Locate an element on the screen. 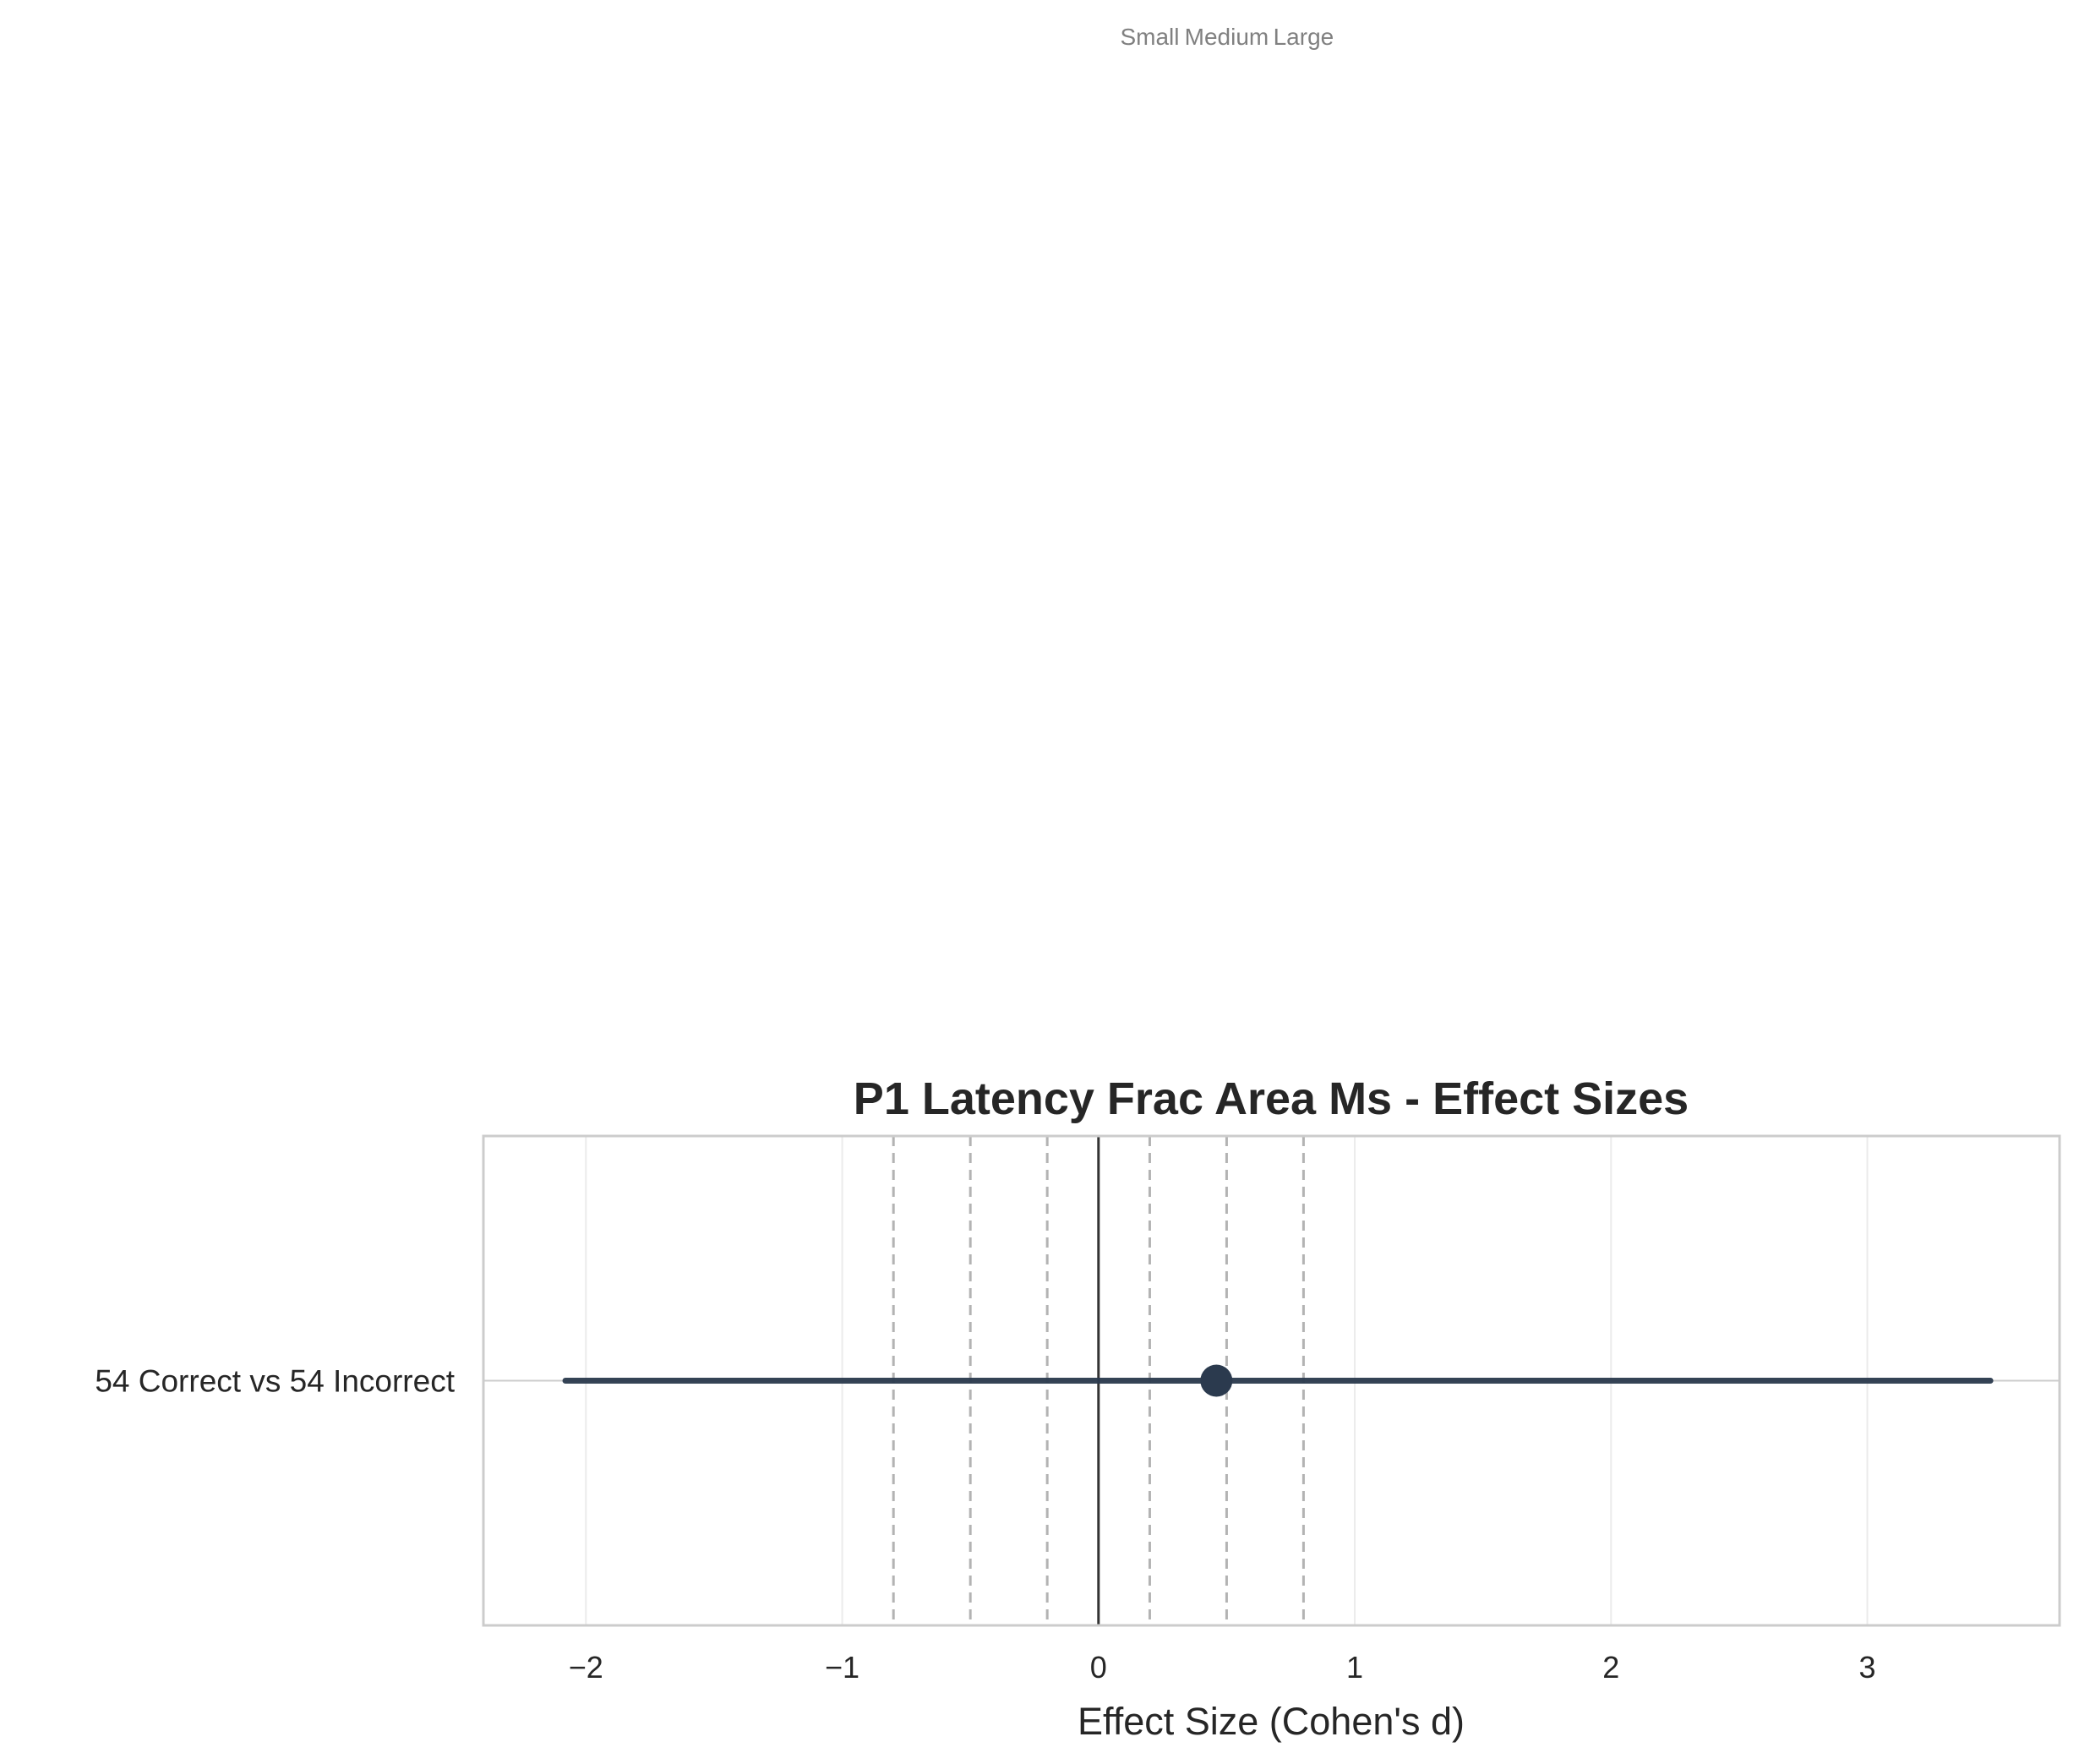 This screenshot has width=2079, height=1764. reference-label: Small is located at coordinates (1149, 37).